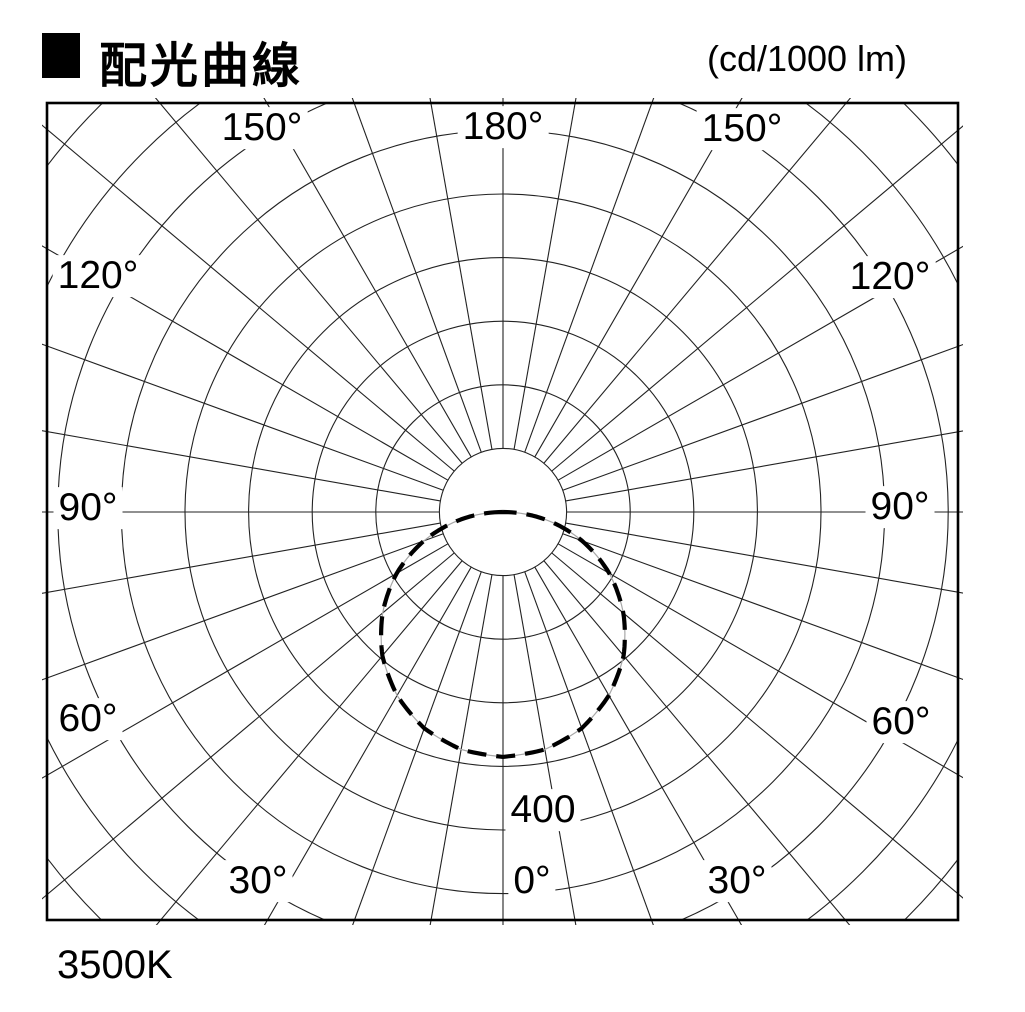 The image size is (1025, 1012). What do you see at coordinates (201, 66) in the screenshot?
I see `page-title: 配光曲線` at bounding box center [201, 66].